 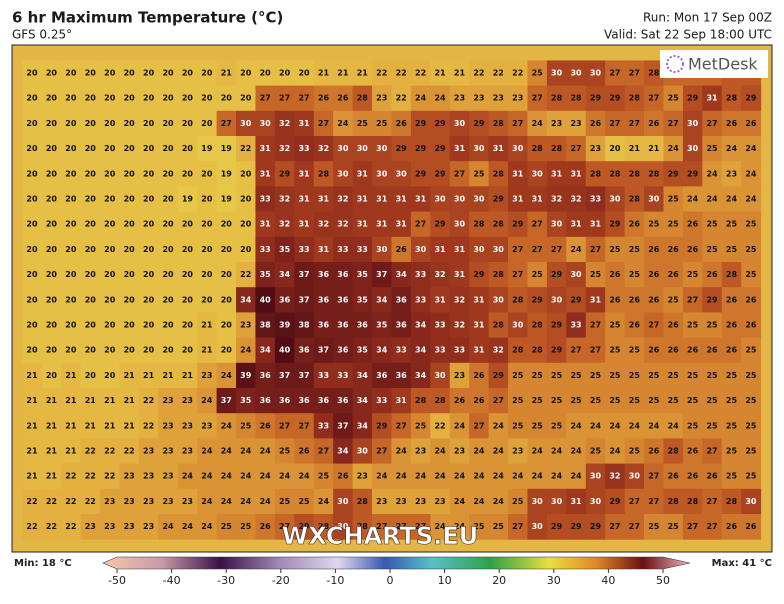 What do you see at coordinates (342, 249) in the screenshot?
I see `temperature-value: 33` at bounding box center [342, 249].